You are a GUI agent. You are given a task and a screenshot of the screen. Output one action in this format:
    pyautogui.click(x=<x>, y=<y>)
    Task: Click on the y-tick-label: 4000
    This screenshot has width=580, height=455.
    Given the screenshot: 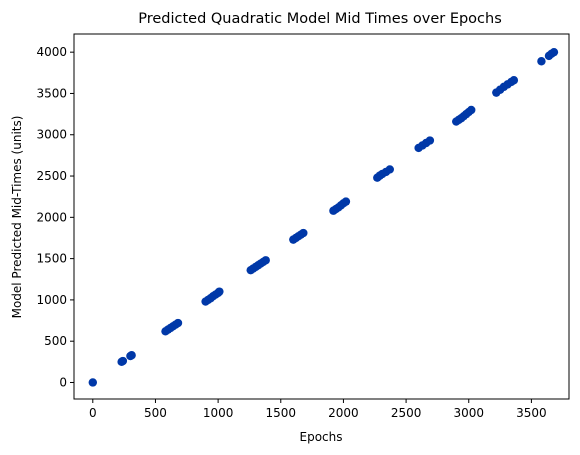 What is the action you would take?
    pyautogui.click(x=51, y=52)
    